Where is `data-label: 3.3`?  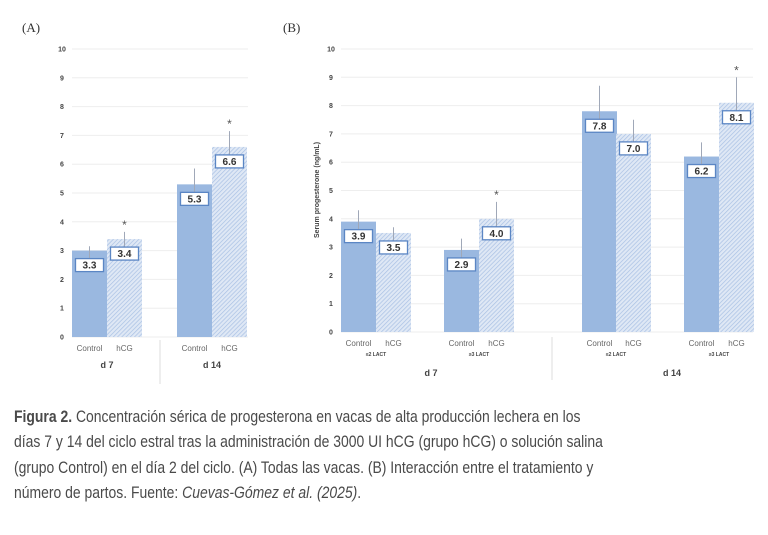 data-label: 3.3 is located at coordinates (90, 266).